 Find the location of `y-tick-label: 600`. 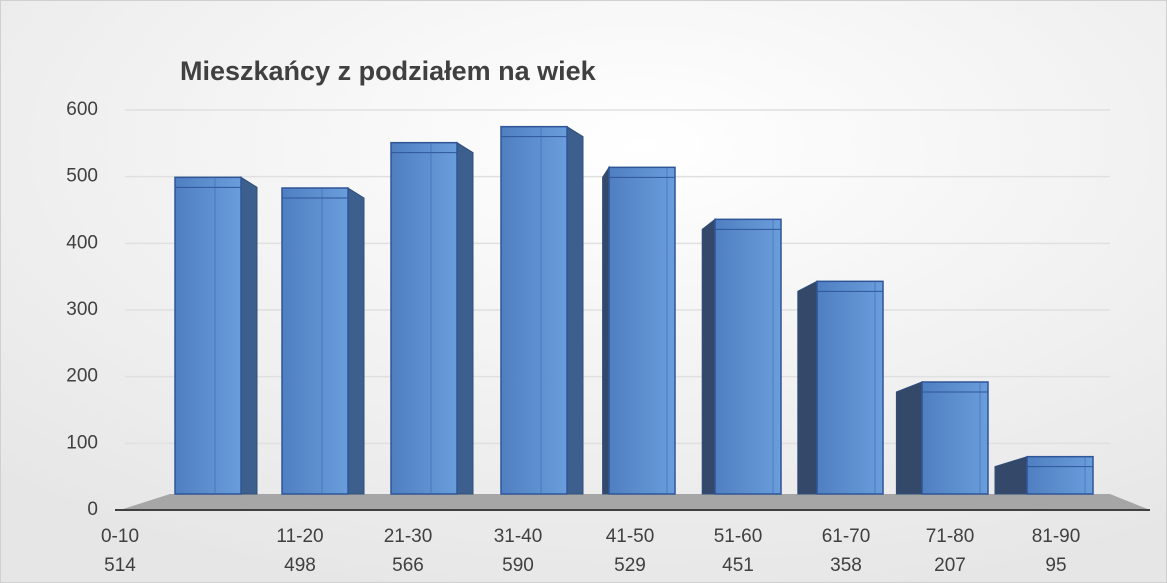

y-tick-label: 600 is located at coordinates (82, 109).